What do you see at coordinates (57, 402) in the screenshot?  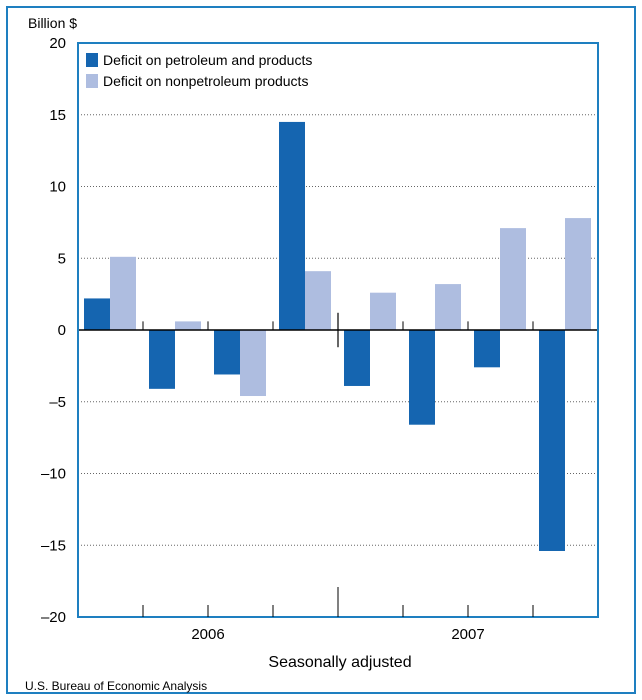 I see `y-tick-label: –5` at bounding box center [57, 402].